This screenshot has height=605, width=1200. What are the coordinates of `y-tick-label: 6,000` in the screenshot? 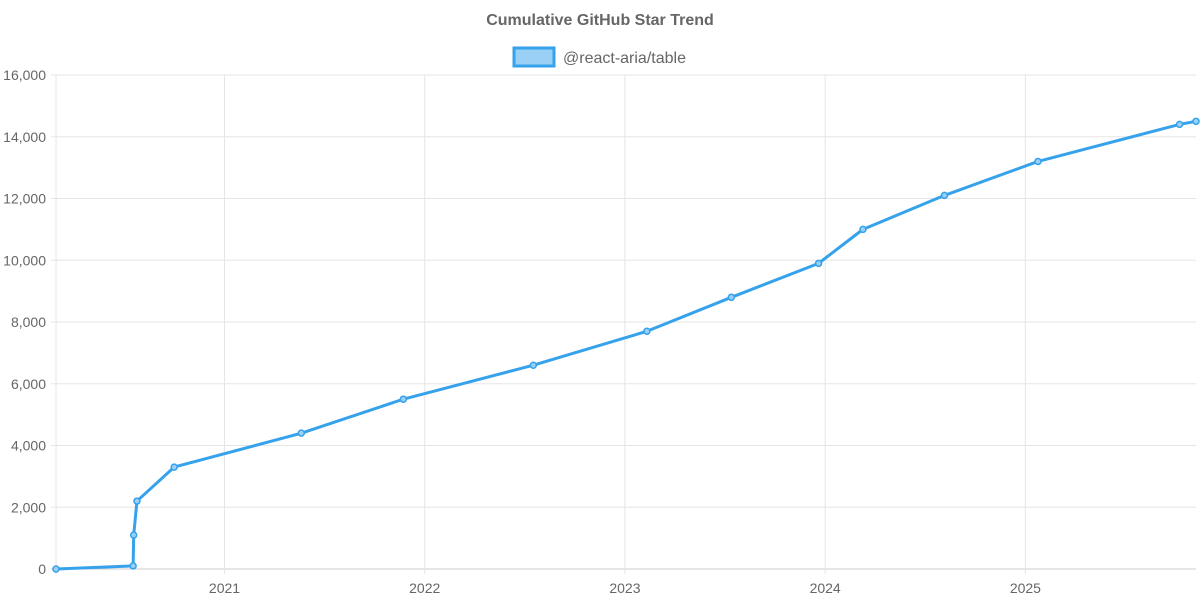 It's located at (28, 384).